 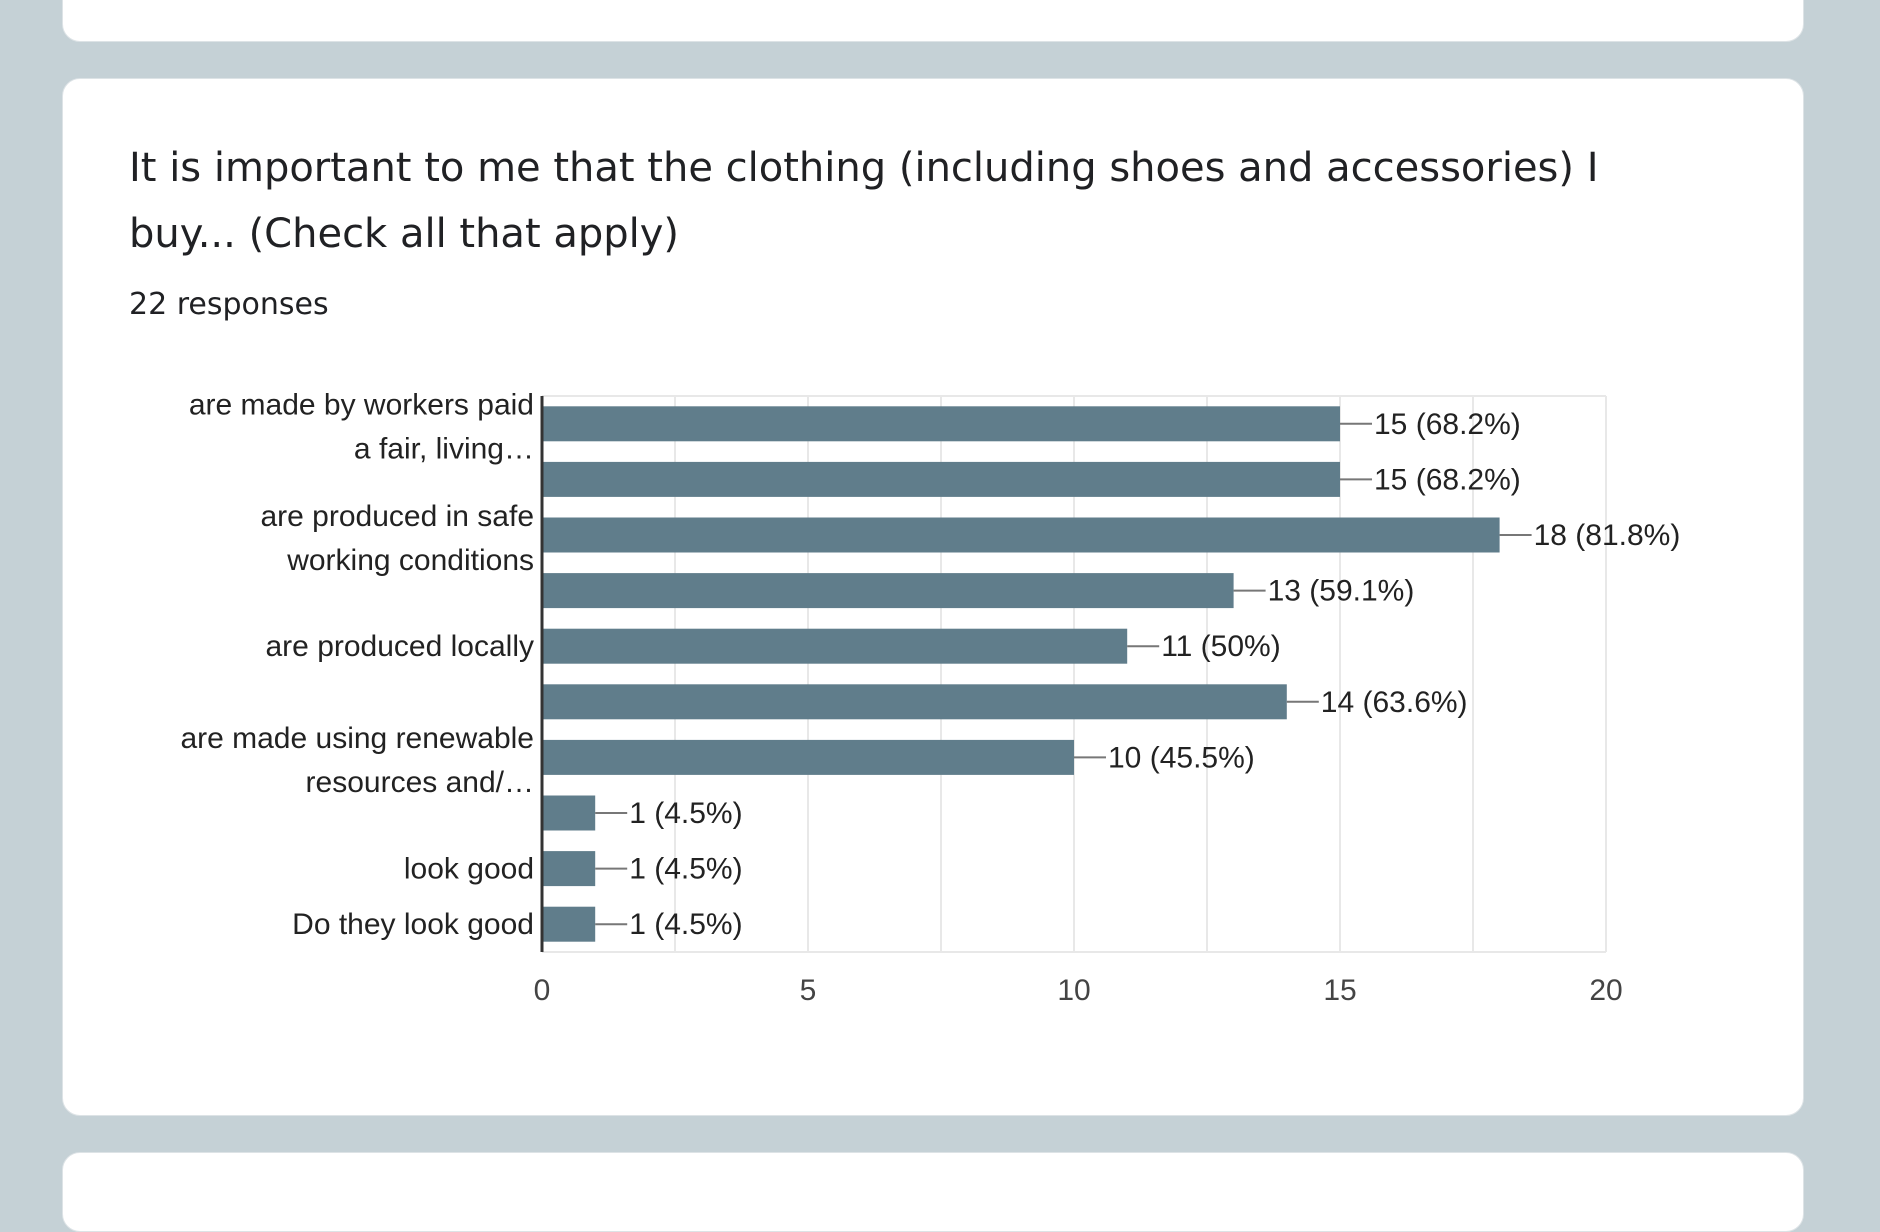 I want to click on x-tick-label: 10, so click(x=1073, y=990).